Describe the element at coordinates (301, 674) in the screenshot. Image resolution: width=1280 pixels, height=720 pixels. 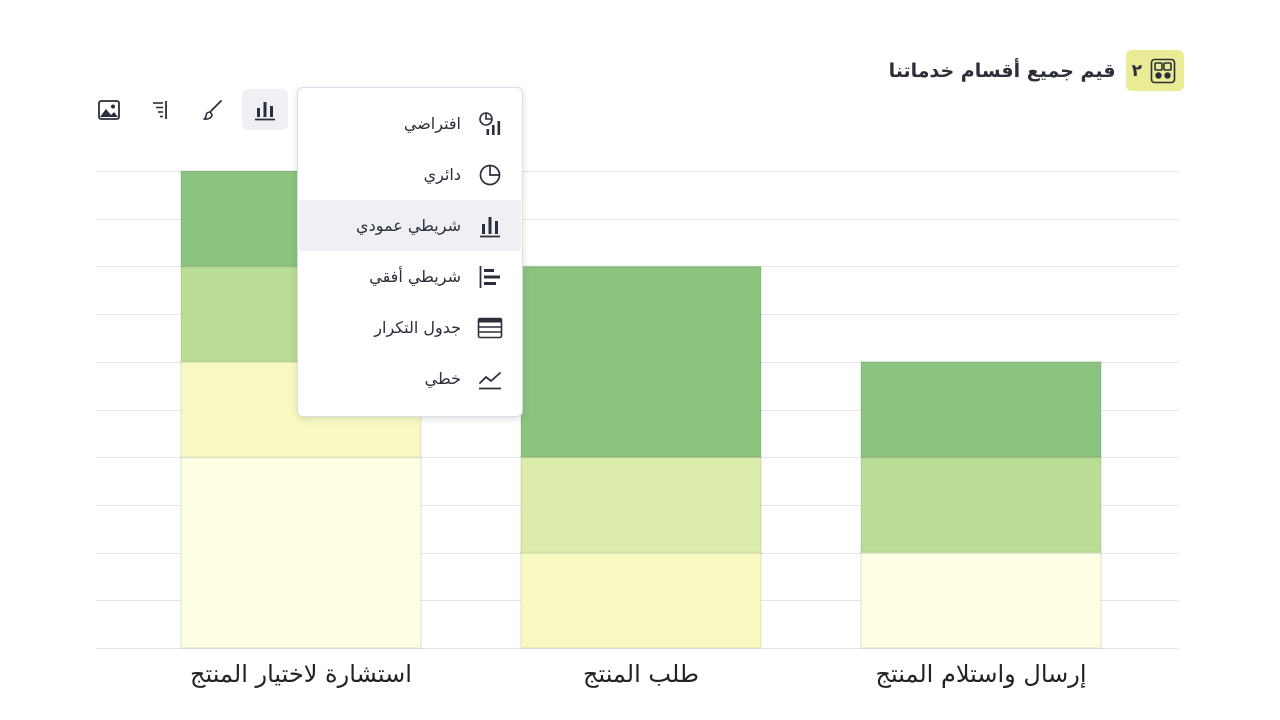
I see `category-label: استشارة لاختيار المنتج` at that location.